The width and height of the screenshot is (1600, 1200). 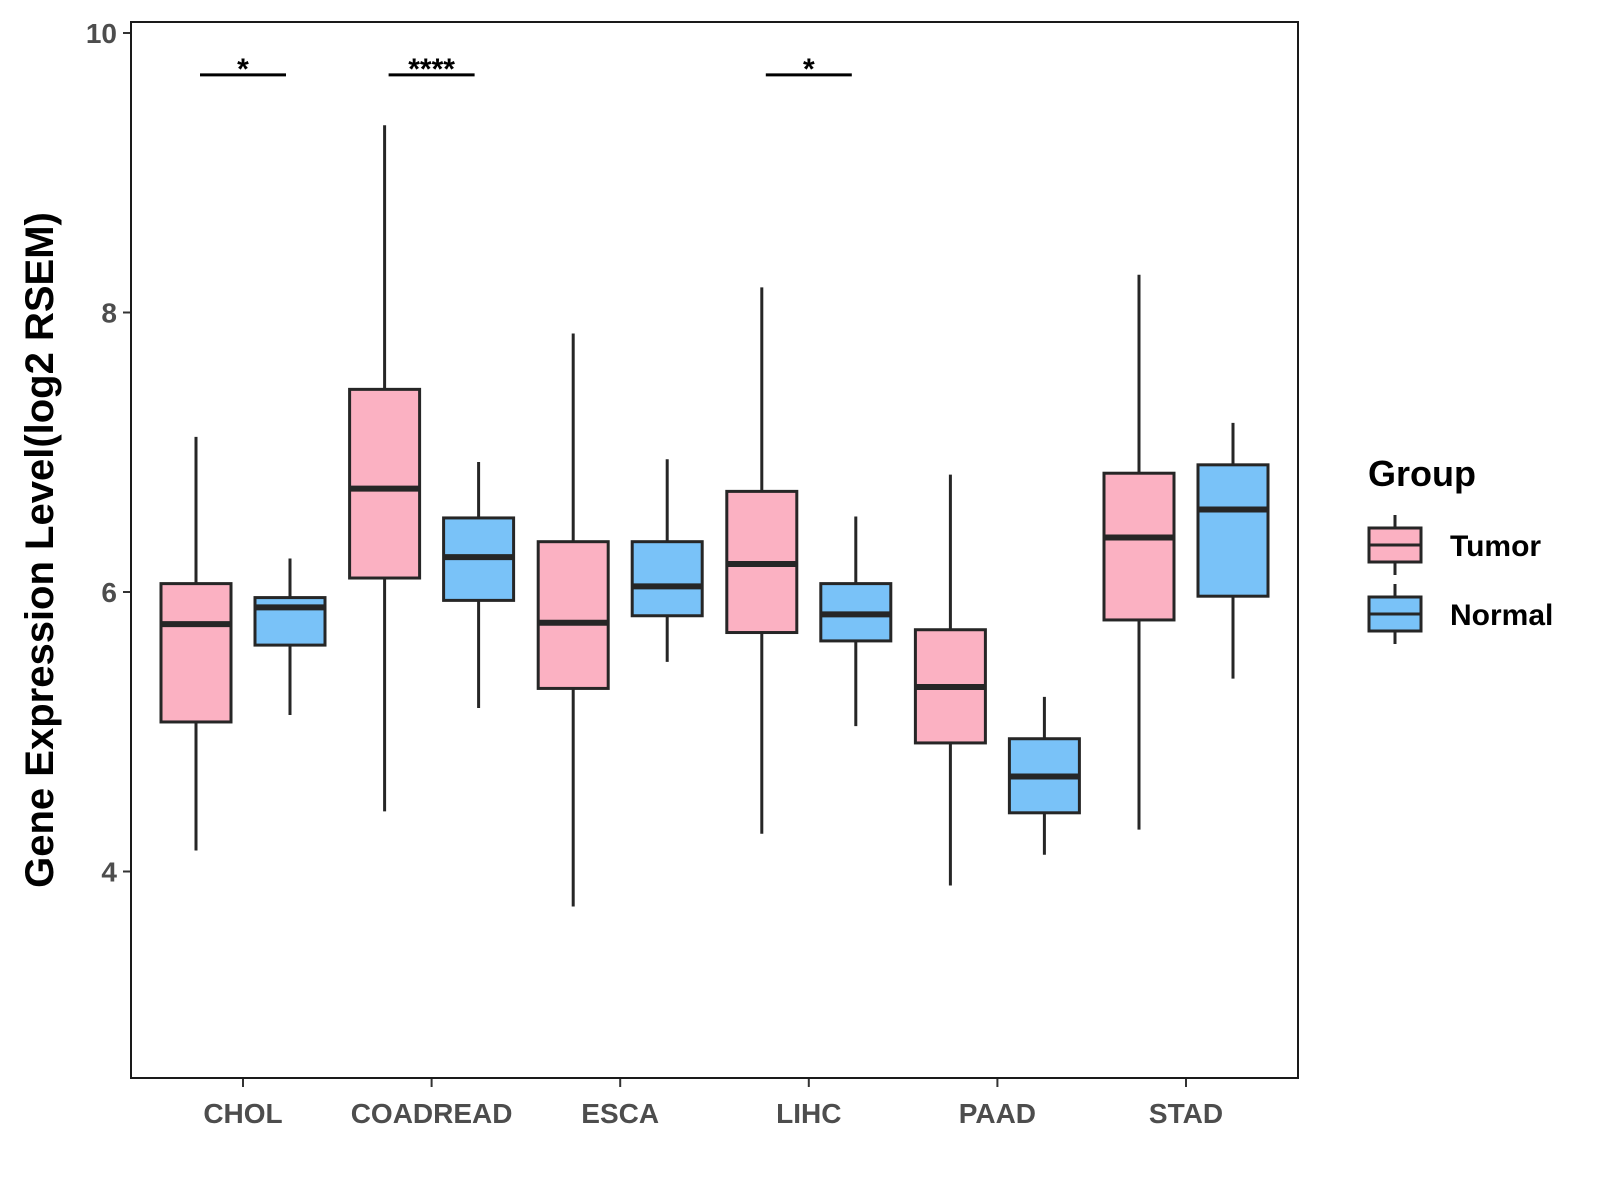 I want to click on significance-label: ****, so click(x=431, y=69).